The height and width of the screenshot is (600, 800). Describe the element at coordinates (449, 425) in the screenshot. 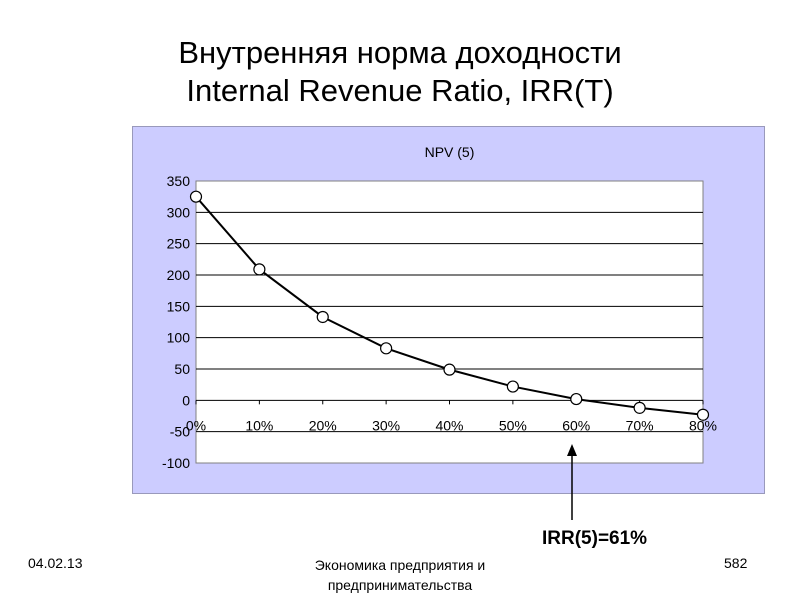

I see `x-tick-label: 40%` at that location.